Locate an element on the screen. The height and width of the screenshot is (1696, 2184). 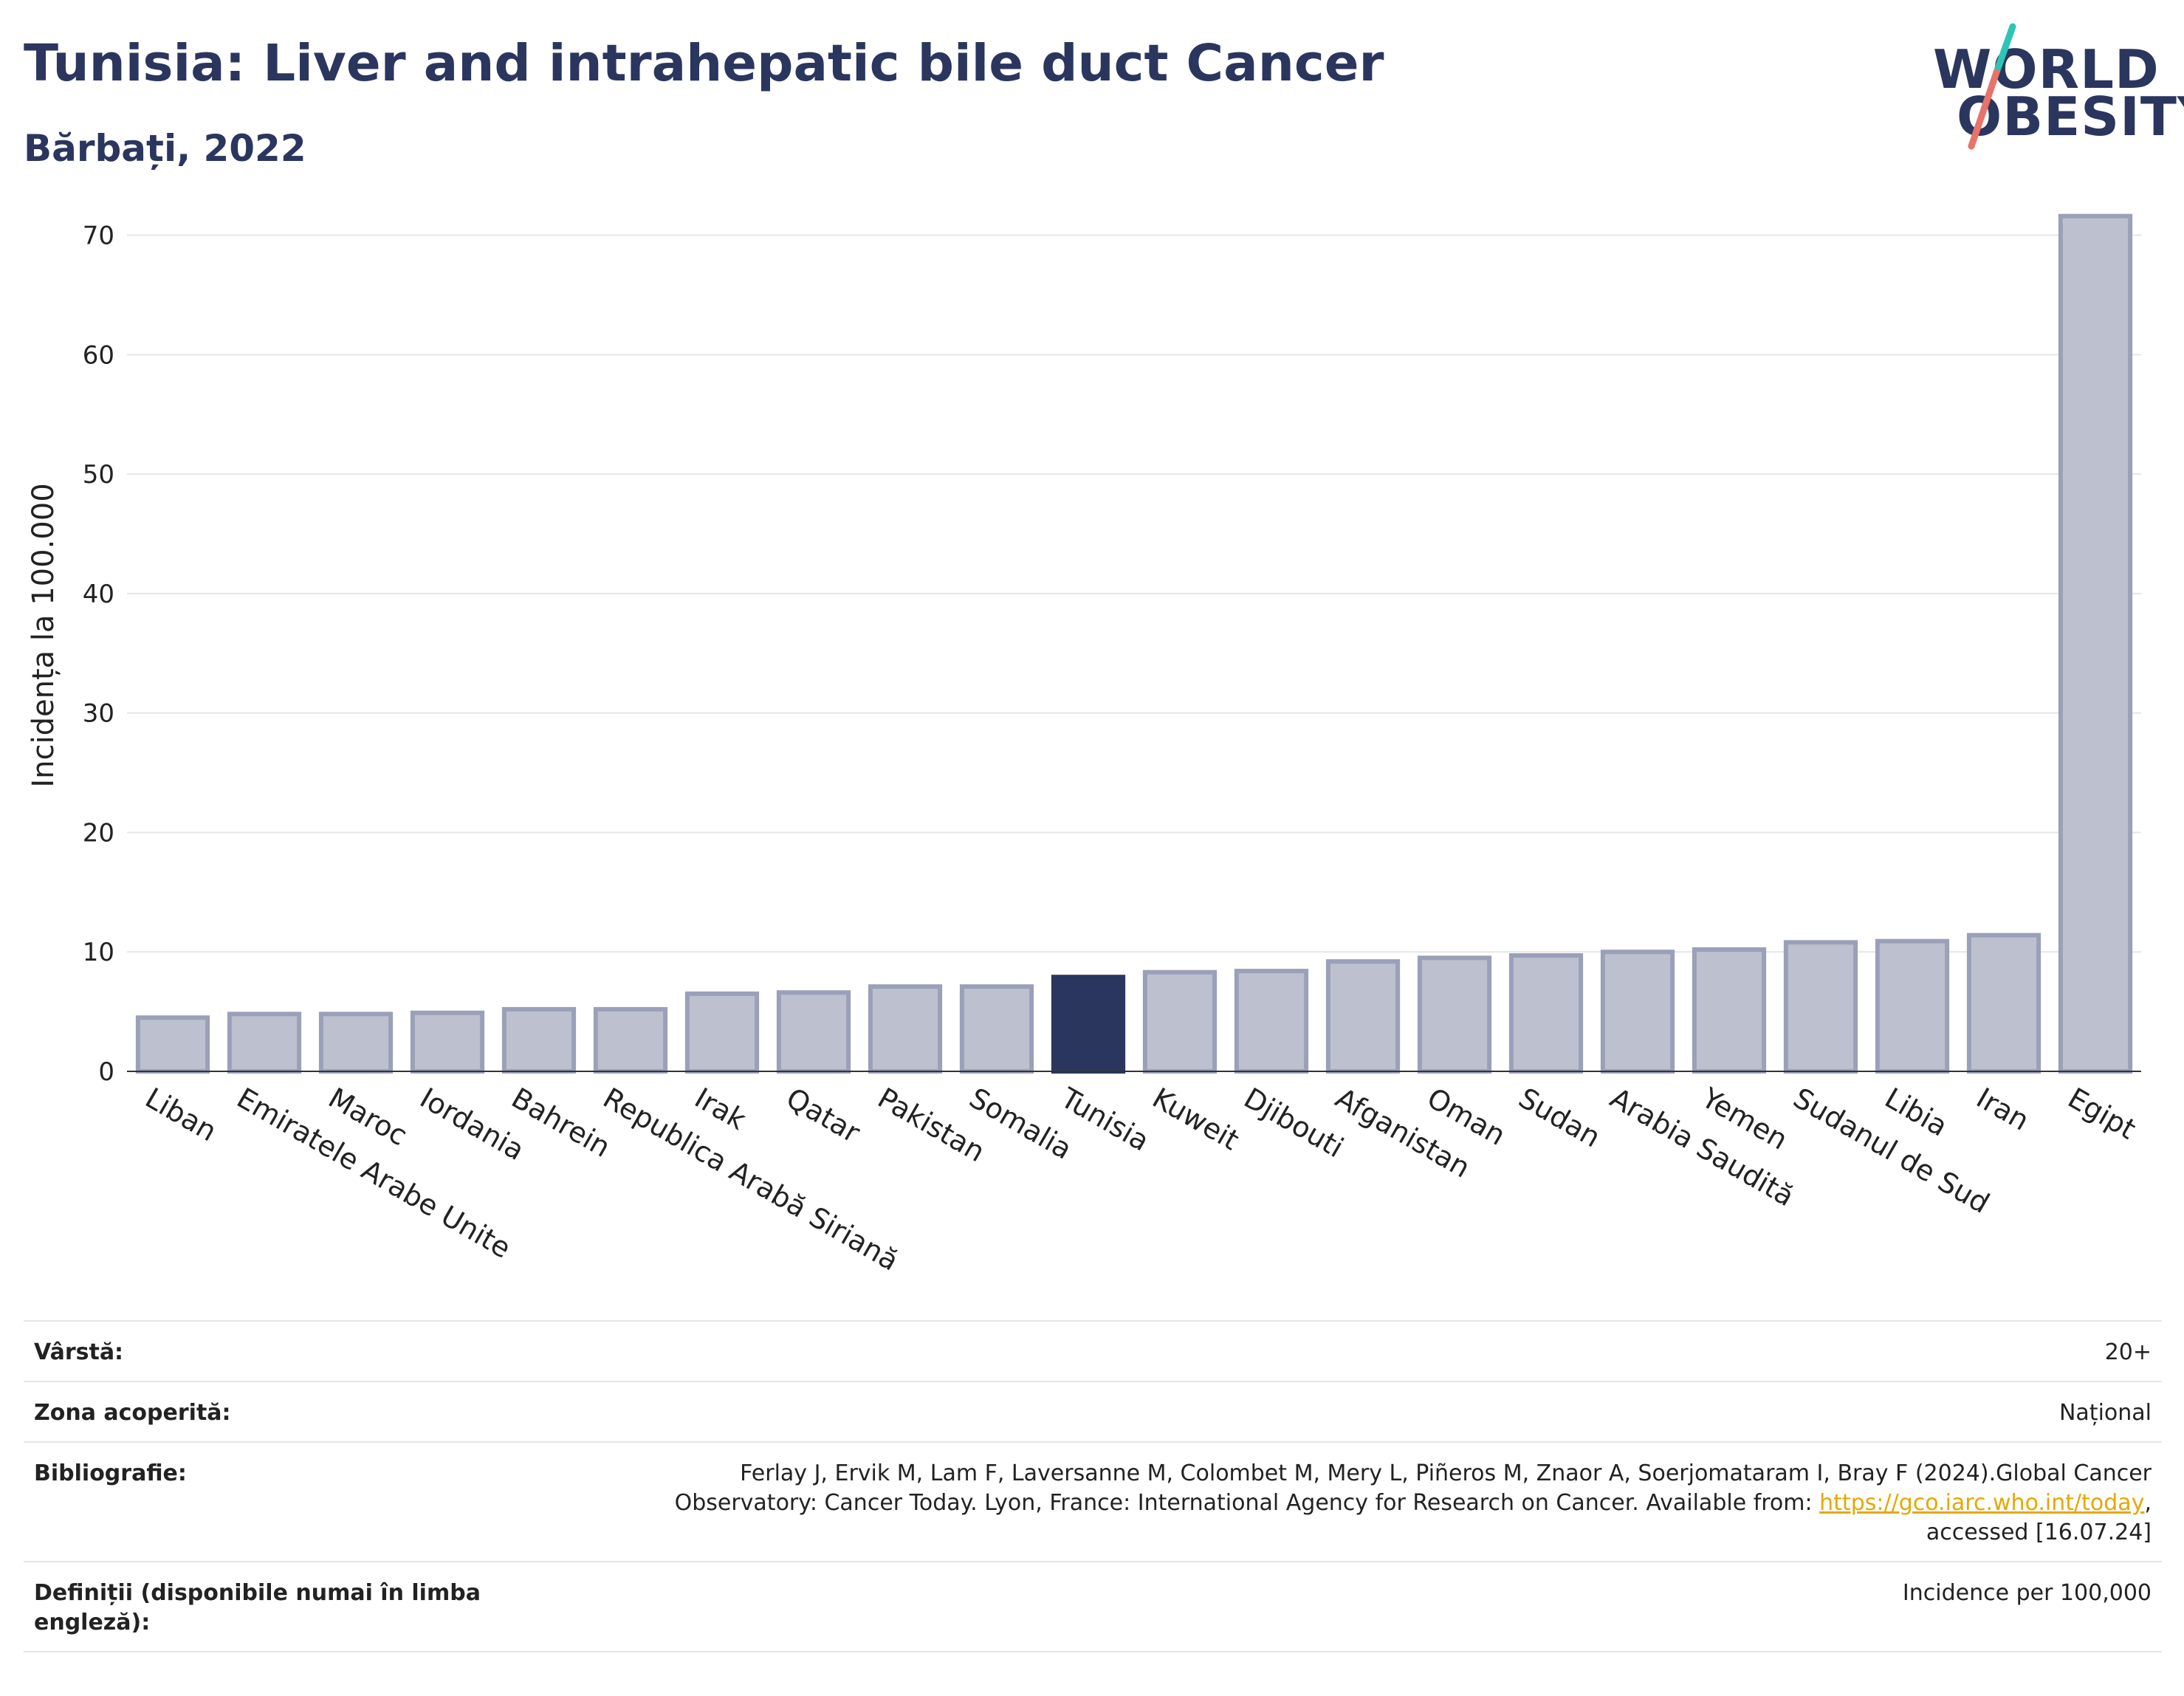
logo-slash-icon is located at coordinates (1992, 86).